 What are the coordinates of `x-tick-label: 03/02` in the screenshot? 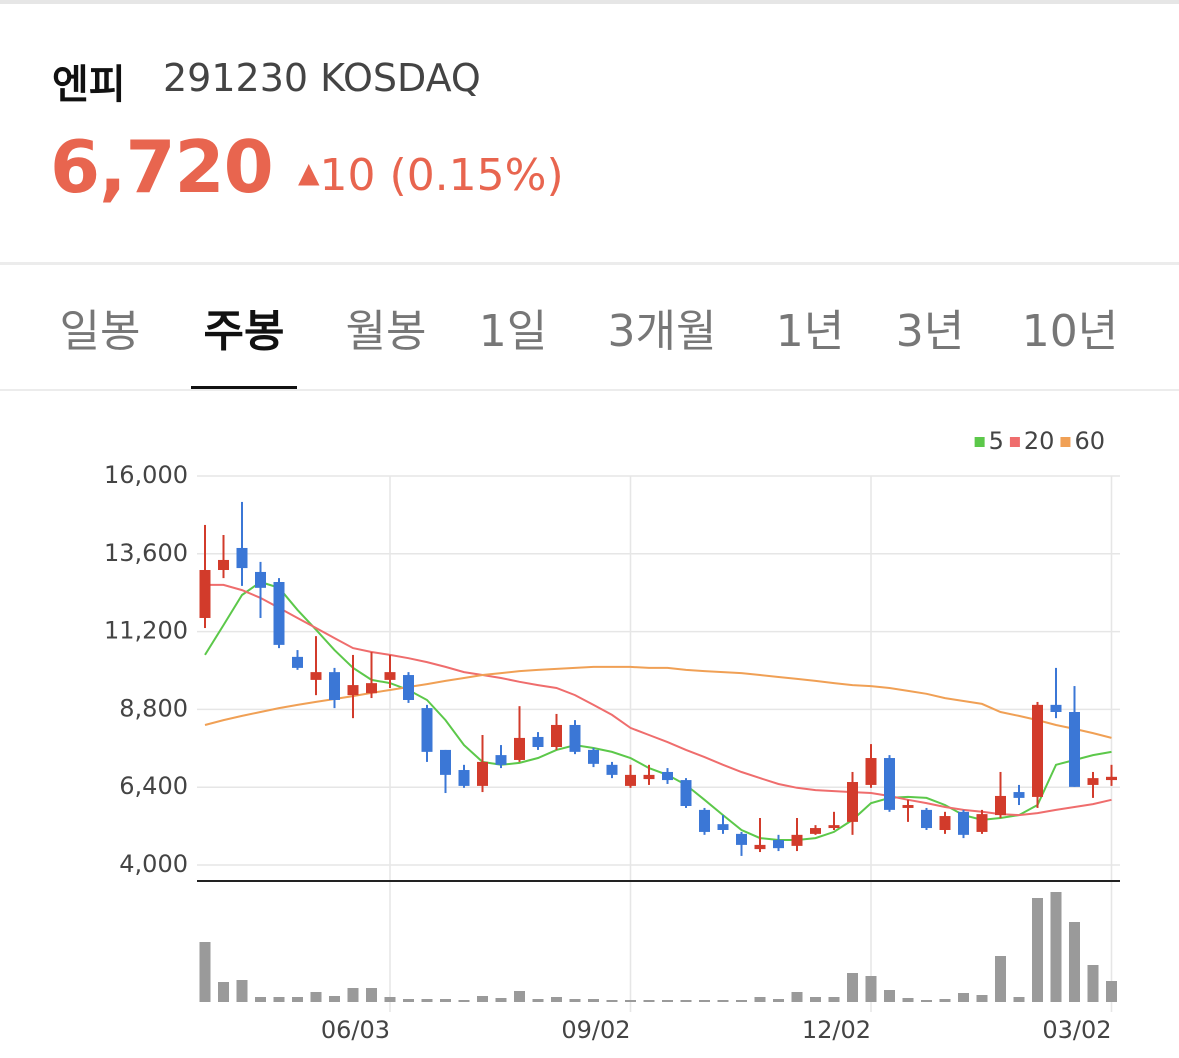 It's located at (1076, 1030).